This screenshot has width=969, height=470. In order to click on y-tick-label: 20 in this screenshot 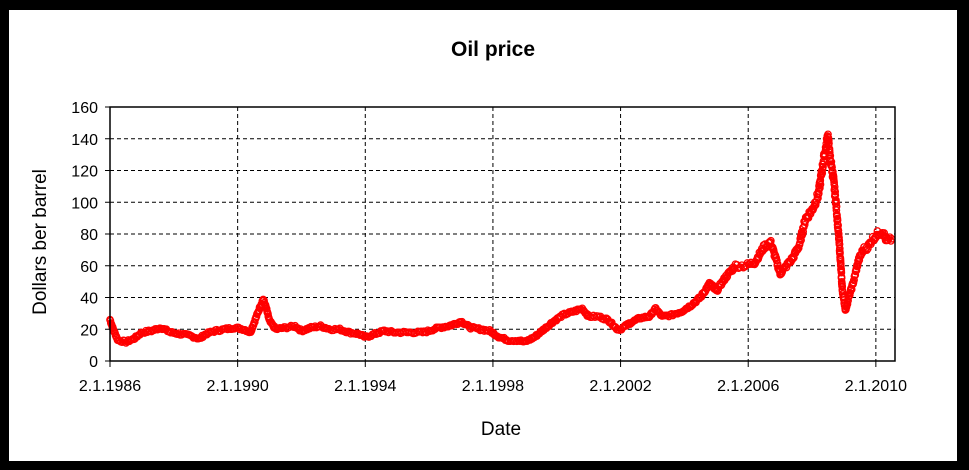, I will do `click(89, 330)`.